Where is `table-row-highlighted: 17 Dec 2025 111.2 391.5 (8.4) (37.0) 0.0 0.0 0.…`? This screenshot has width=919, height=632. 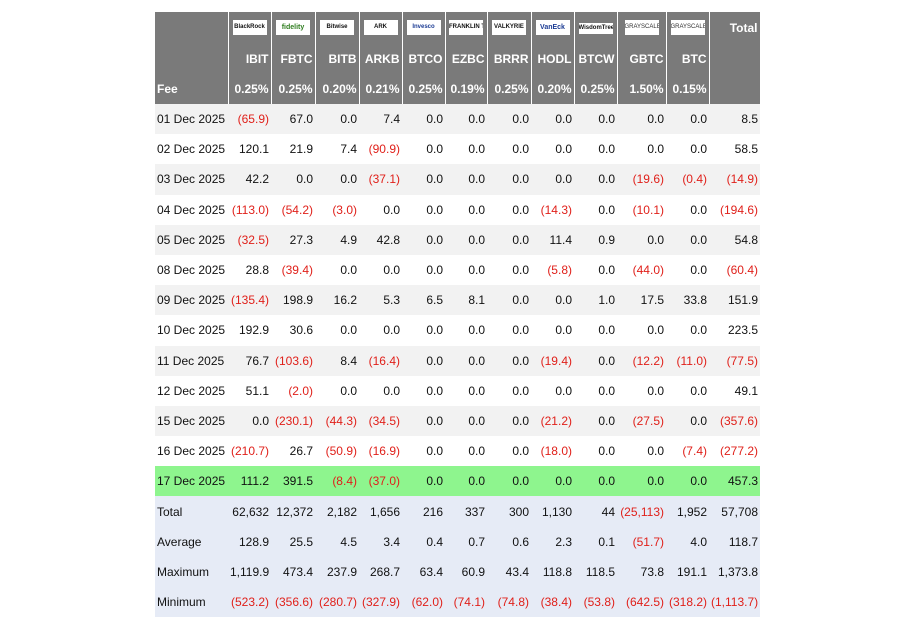 table-row-highlighted: 17 Dec 2025 111.2 391.5 (8.4) (37.0) 0.0 0.0 0.… is located at coordinates (457, 481).